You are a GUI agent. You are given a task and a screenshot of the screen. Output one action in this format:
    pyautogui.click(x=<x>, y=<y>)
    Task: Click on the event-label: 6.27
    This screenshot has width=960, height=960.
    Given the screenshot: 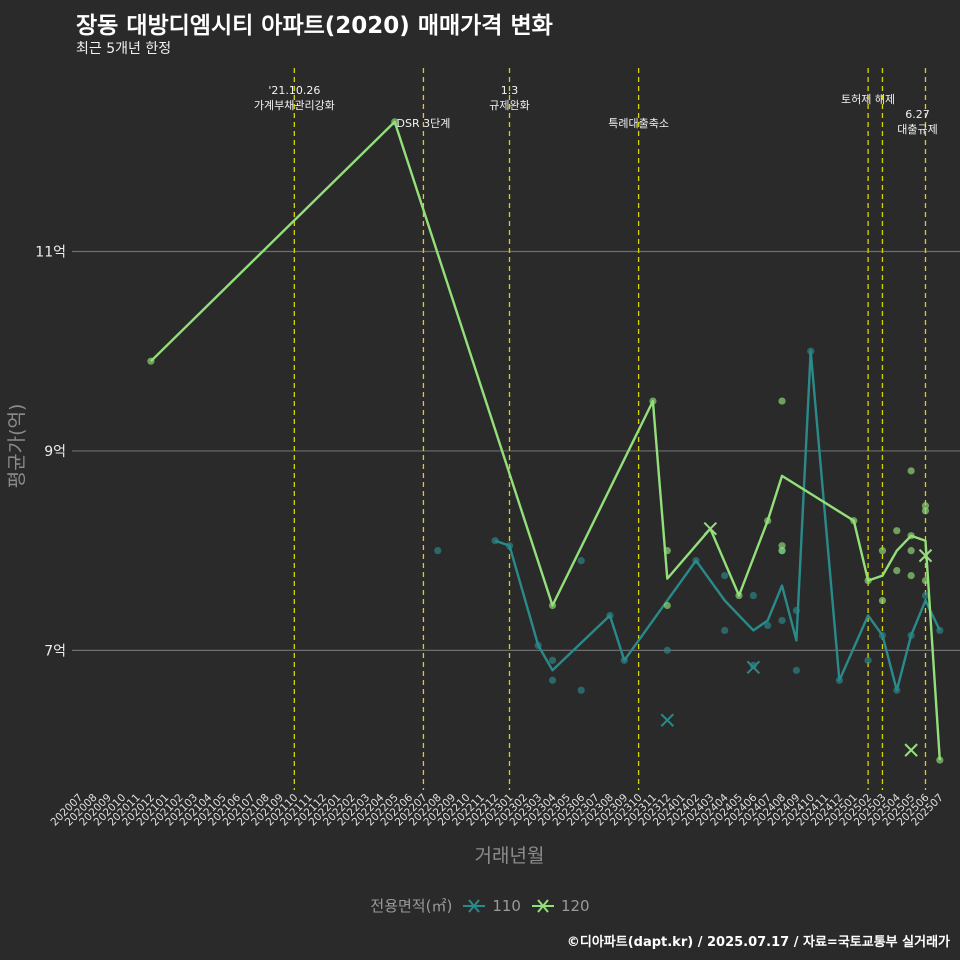 What is the action you would take?
    pyautogui.click(x=917, y=114)
    